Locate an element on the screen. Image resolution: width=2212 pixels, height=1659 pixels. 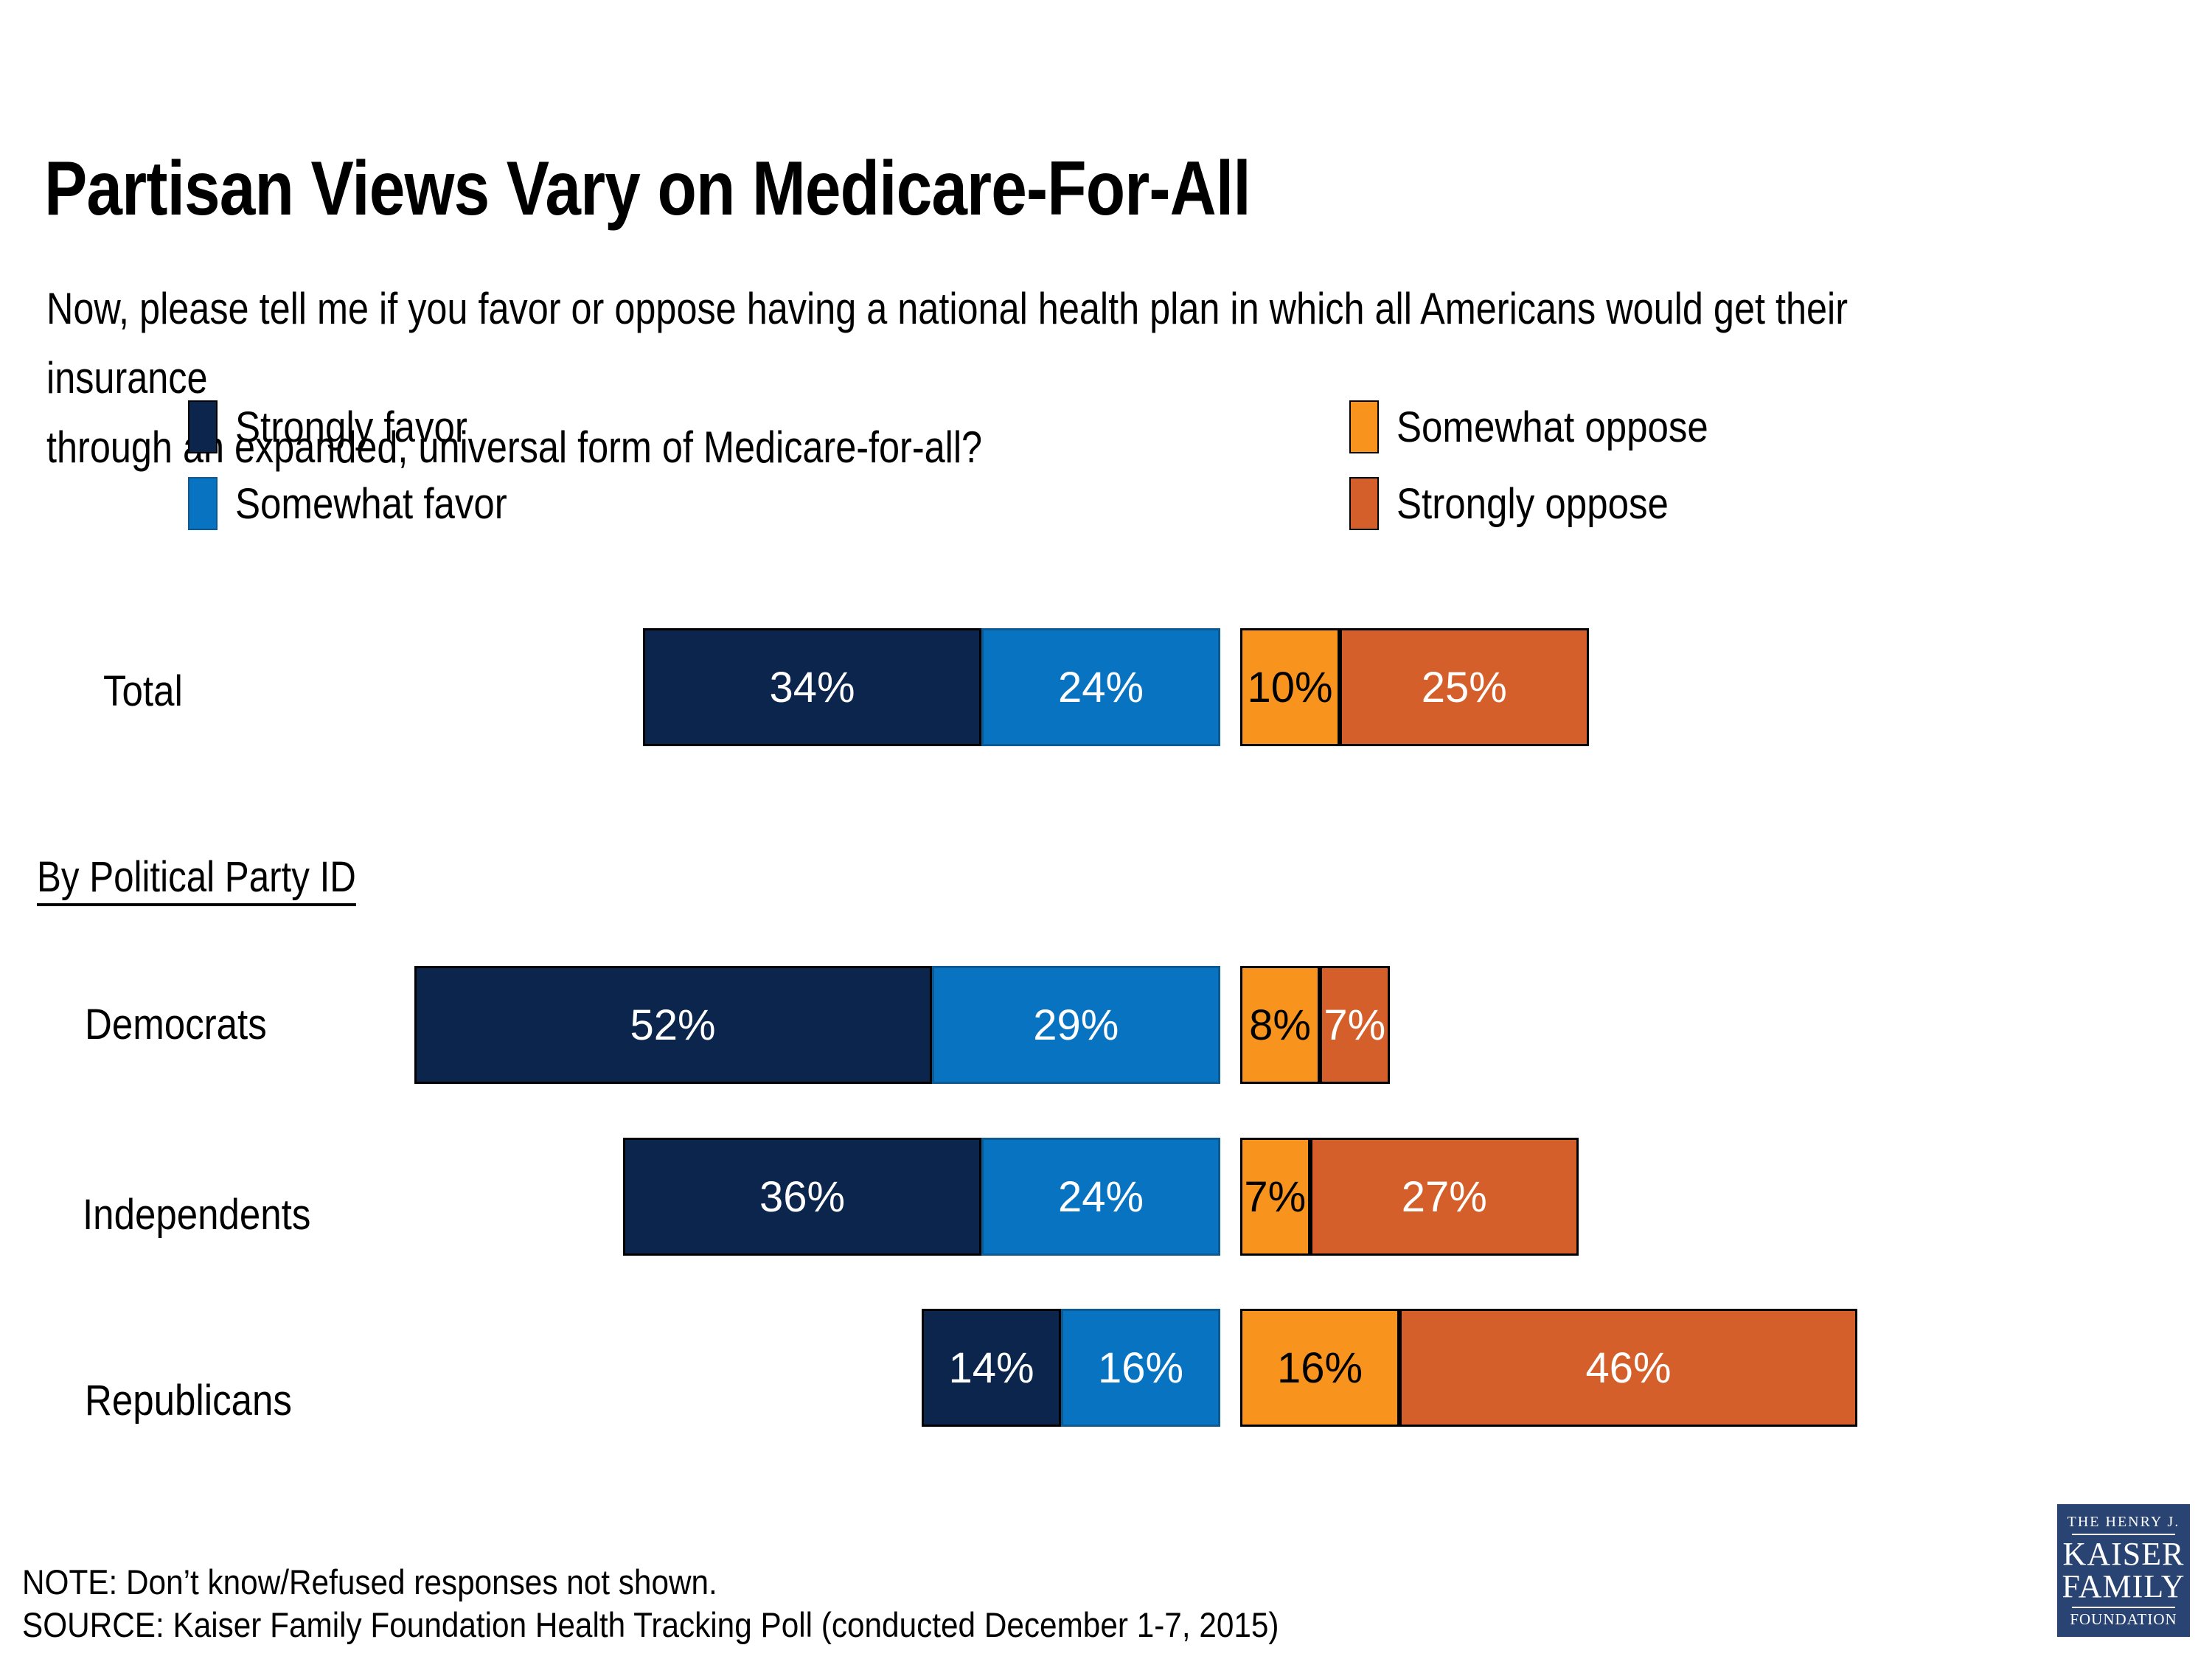
legend-label-strongly_oppose: Strongly oppose is located at coordinates (1533, 503).